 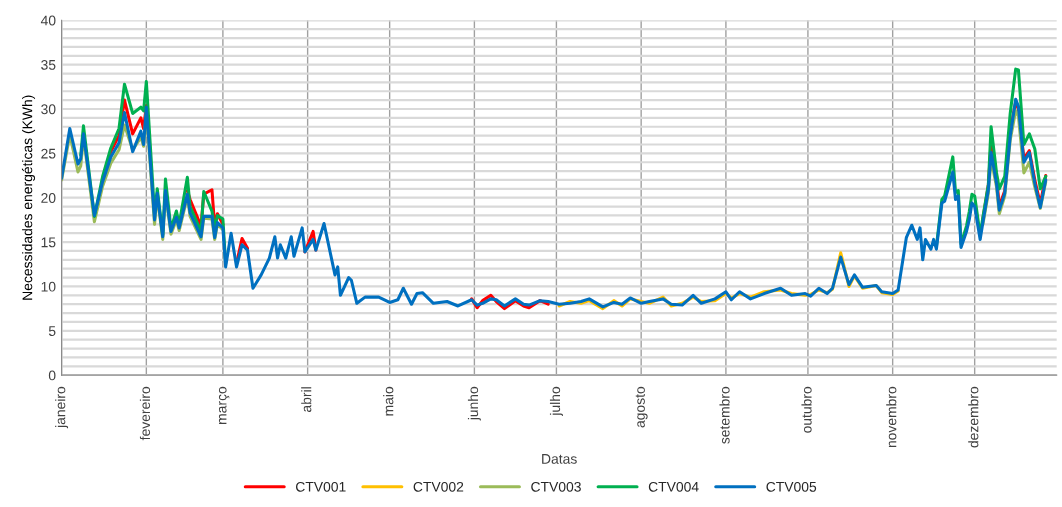 I want to click on x-tick-label: agosto, so click(x=641, y=407).